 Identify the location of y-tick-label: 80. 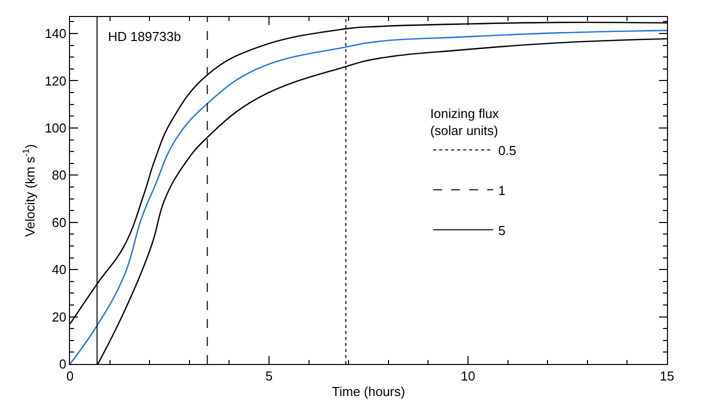
(59, 175).